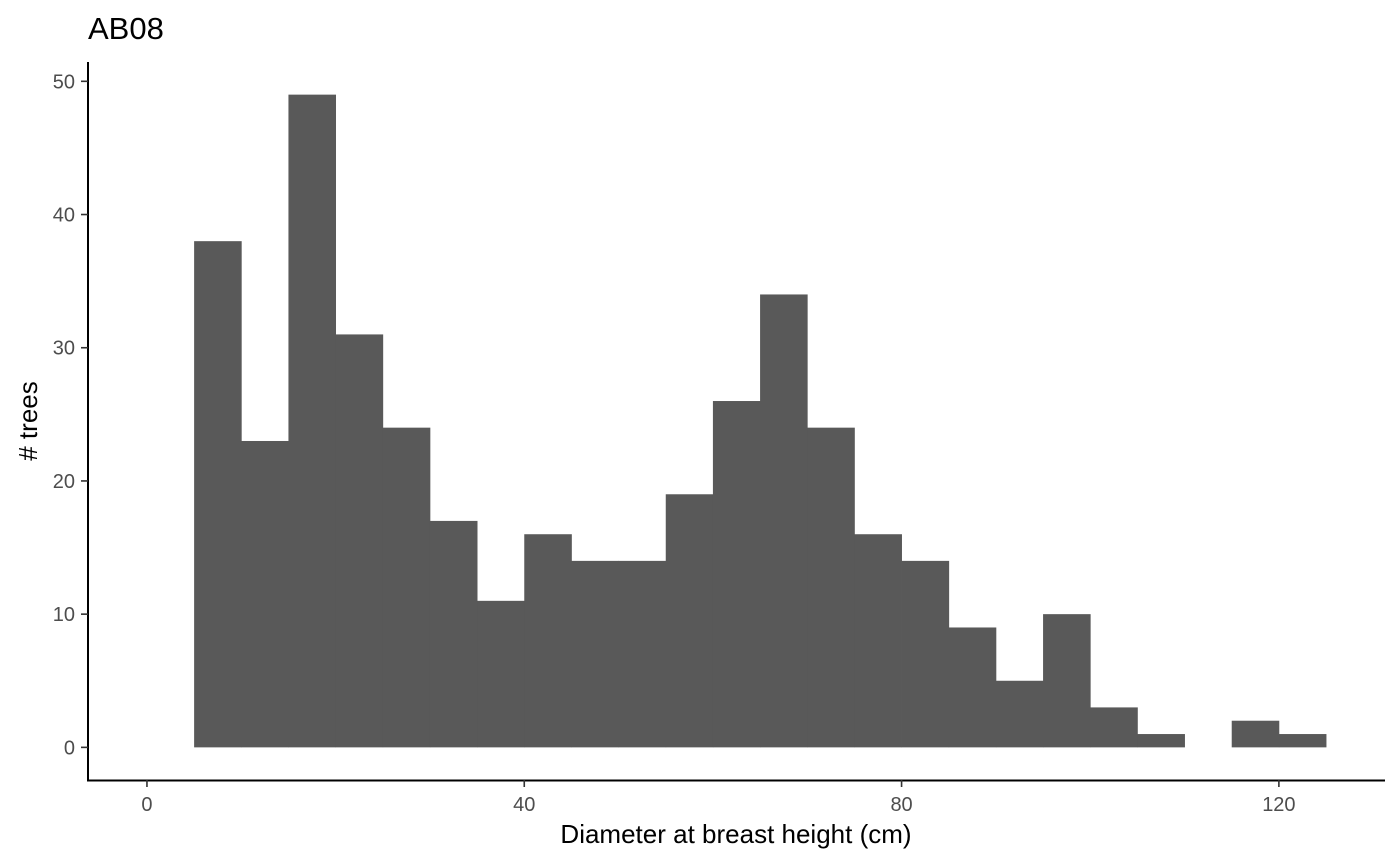  I want to click on y-axis-ticks: 0 10 20 30 40 50, so click(70, 415).